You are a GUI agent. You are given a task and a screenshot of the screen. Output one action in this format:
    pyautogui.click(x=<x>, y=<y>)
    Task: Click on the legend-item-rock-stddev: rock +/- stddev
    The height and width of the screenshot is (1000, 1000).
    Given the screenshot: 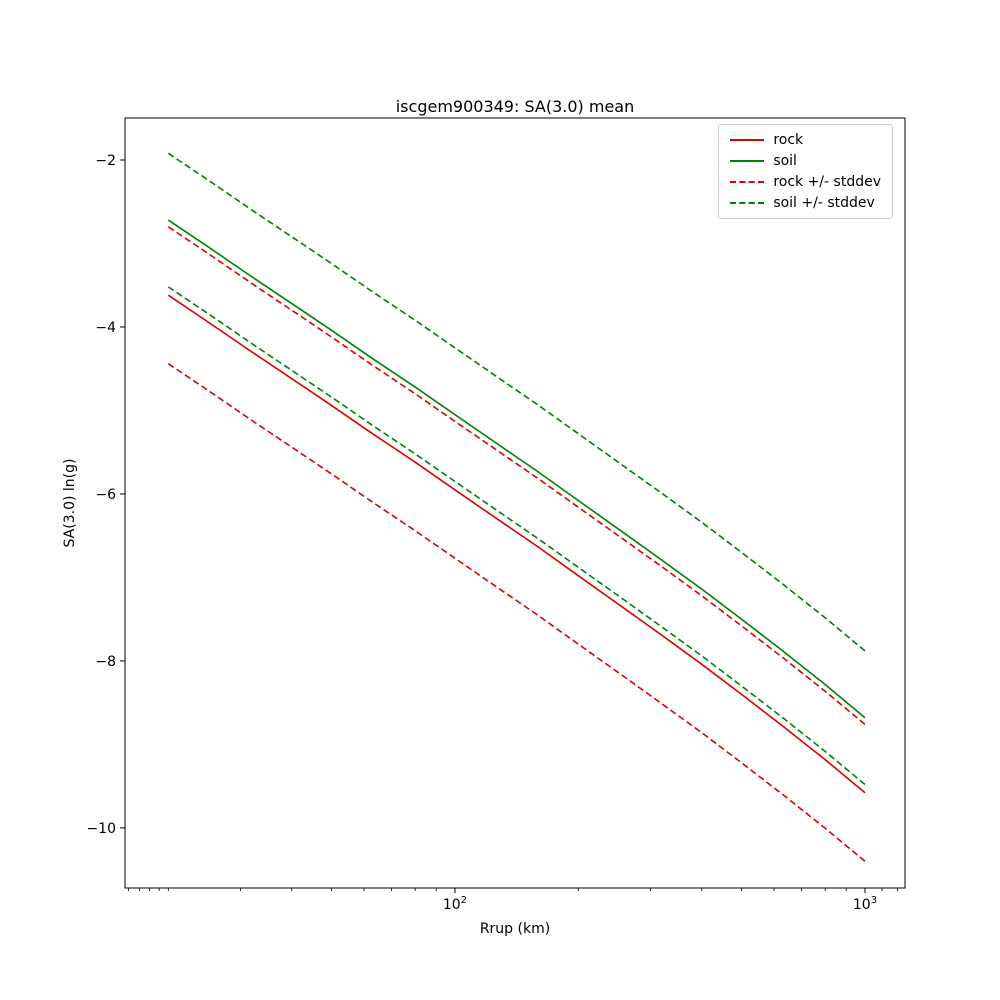 What is the action you would take?
    pyautogui.click(x=805, y=182)
    